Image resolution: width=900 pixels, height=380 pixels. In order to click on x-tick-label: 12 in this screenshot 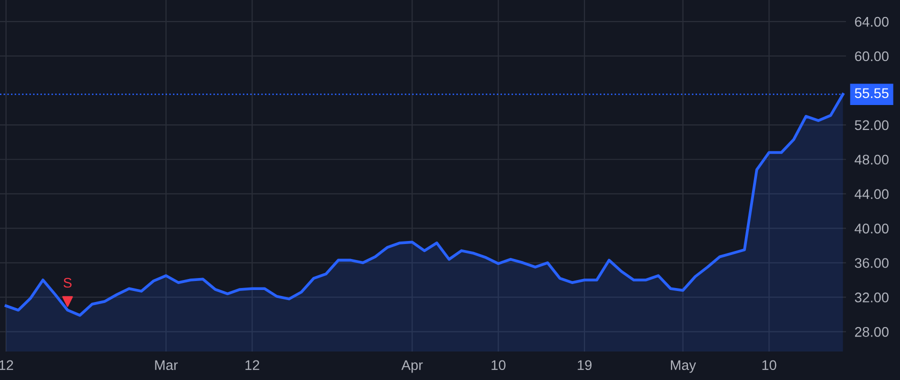, I will do `click(253, 365)`.